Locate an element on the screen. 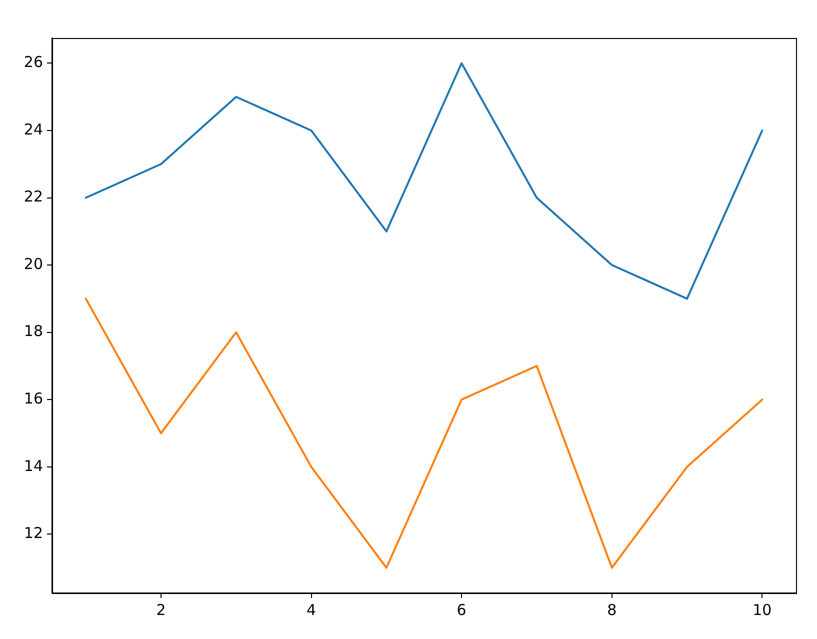 Image resolution: width=817 pixels, height=639 pixels. y-tick-label: 26 is located at coordinates (33, 62).